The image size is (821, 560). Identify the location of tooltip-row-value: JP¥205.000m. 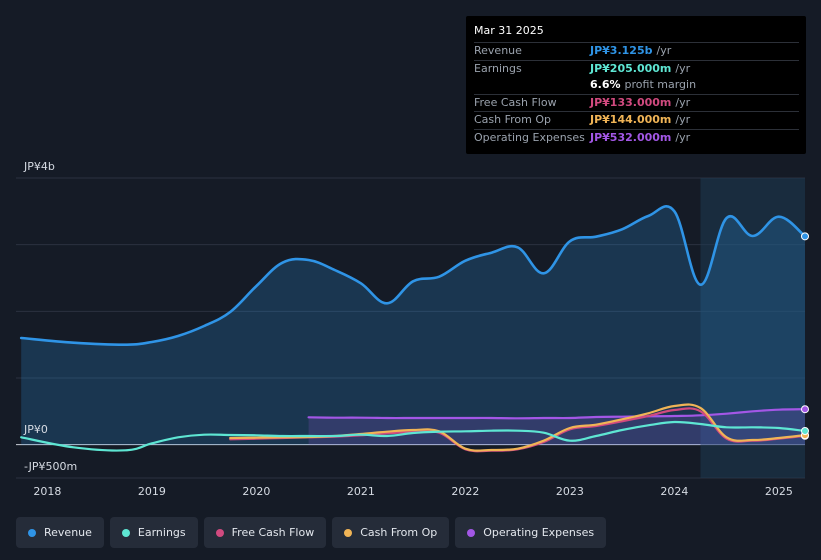
(631, 68).